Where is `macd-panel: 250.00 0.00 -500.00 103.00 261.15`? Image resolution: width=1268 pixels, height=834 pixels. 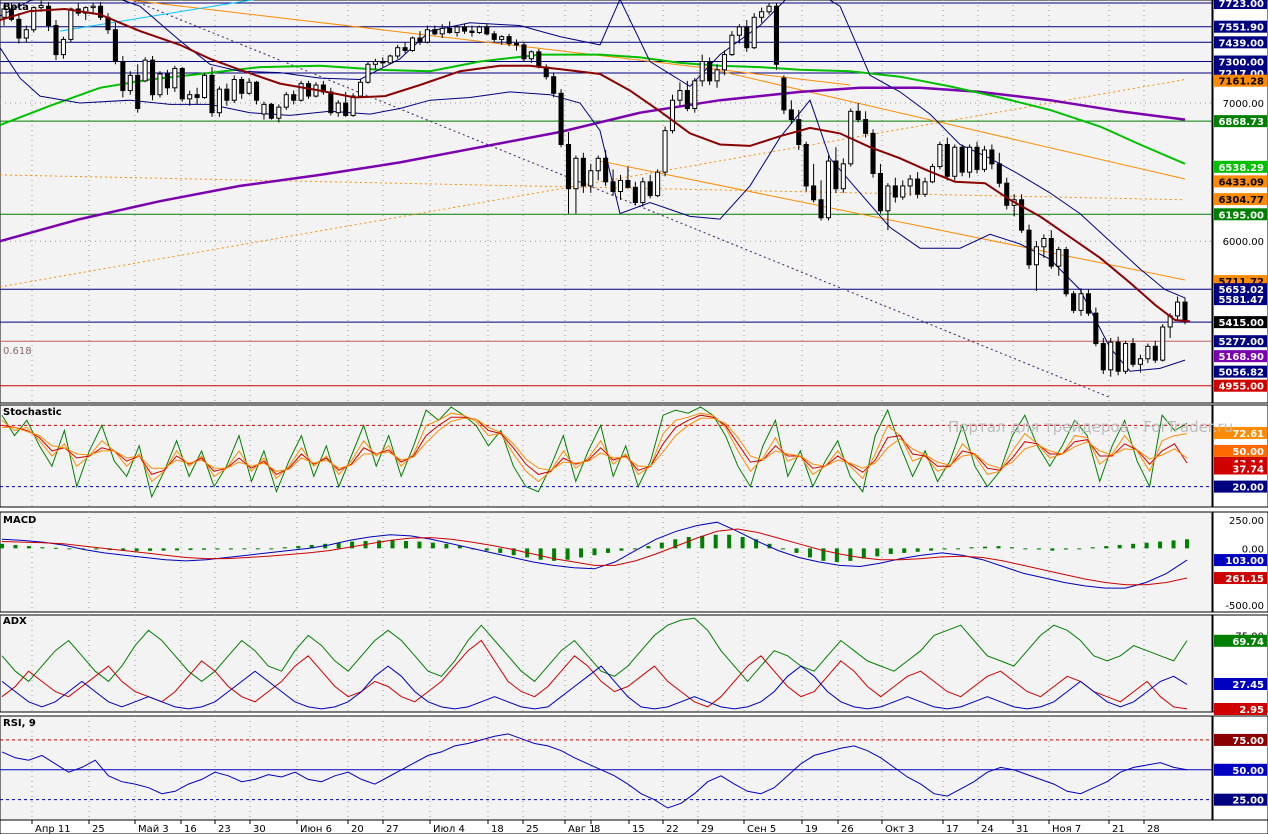
macd-panel: 250.00 0.00 -500.00 103.00 261.15 is located at coordinates (634, 562).